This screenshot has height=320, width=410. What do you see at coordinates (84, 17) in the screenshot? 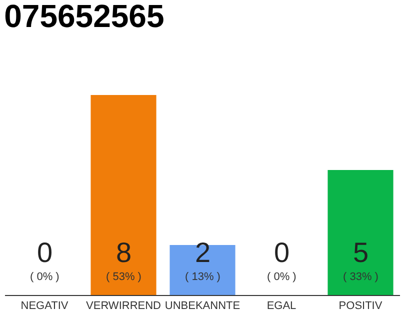
I see `chart-title: 075652565` at bounding box center [84, 17].